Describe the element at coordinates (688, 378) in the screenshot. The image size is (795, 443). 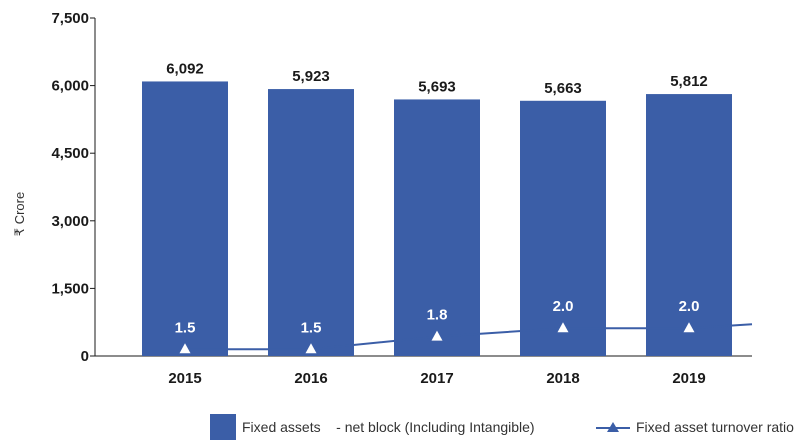
I see `x-tick-label: 2019` at that location.